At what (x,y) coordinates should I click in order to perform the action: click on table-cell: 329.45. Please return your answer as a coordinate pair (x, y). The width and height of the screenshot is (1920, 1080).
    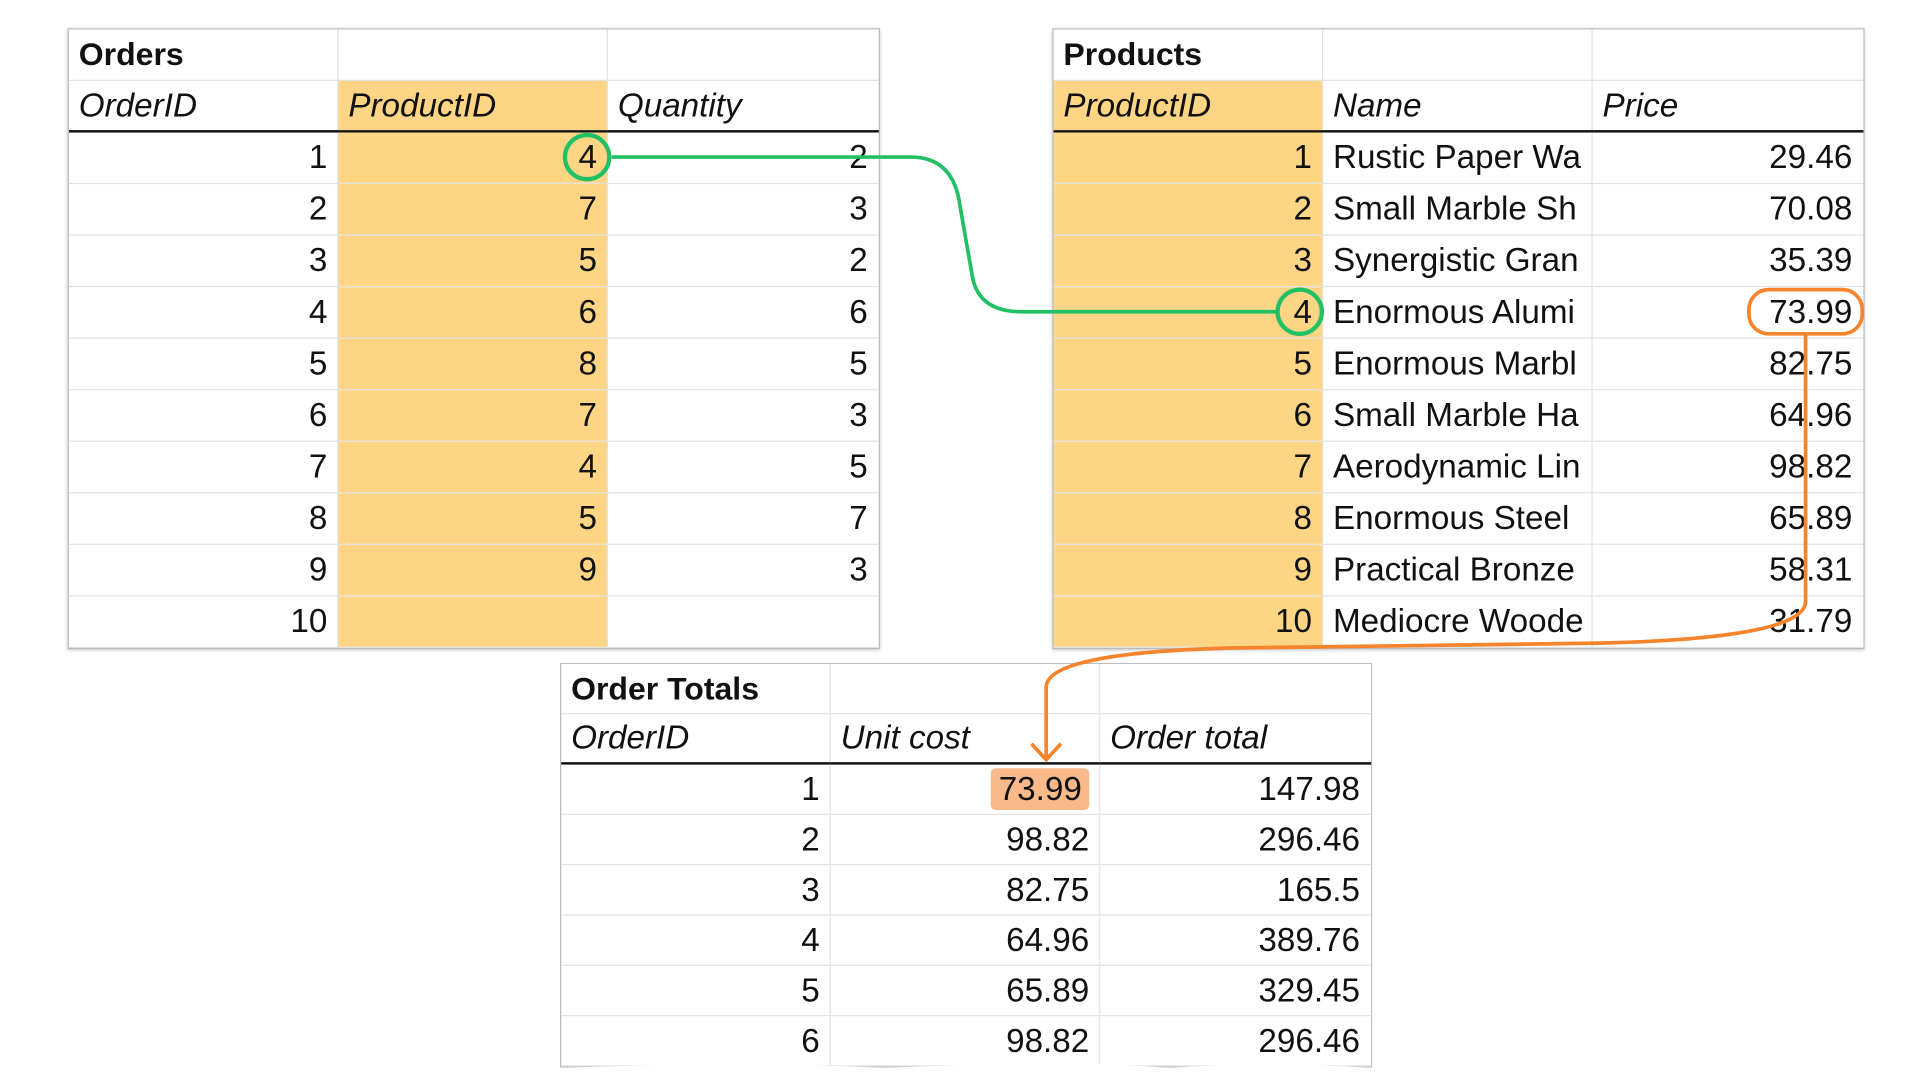
    Looking at the image, I should click on (1309, 990).